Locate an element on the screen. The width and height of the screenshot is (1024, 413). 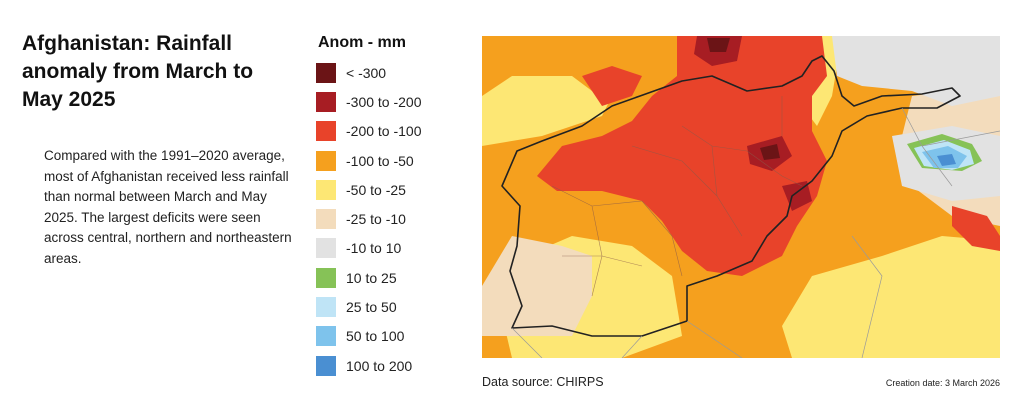
province-boundaries is located at coordinates (677, 196).